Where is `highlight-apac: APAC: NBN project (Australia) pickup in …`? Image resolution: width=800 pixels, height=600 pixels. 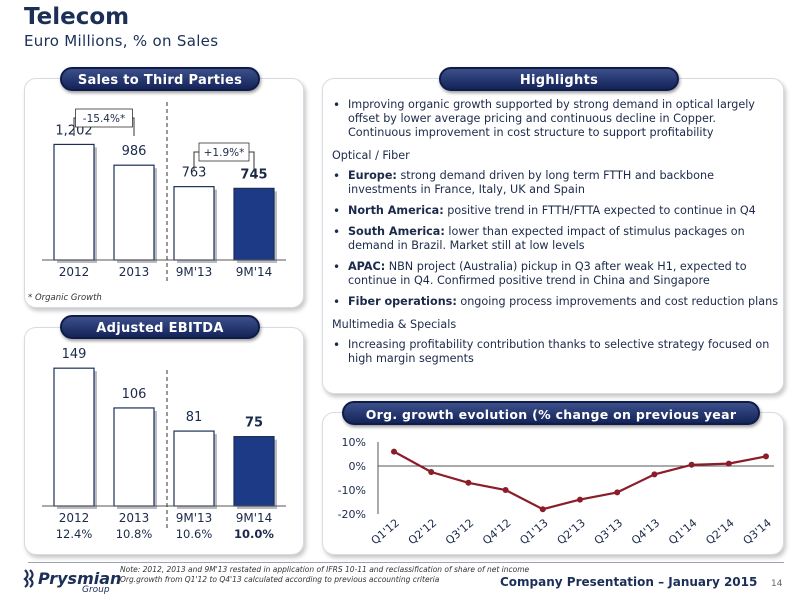 highlight-apac: APAC: NBN project (Australia) pickup in … is located at coordinates (556, 274).